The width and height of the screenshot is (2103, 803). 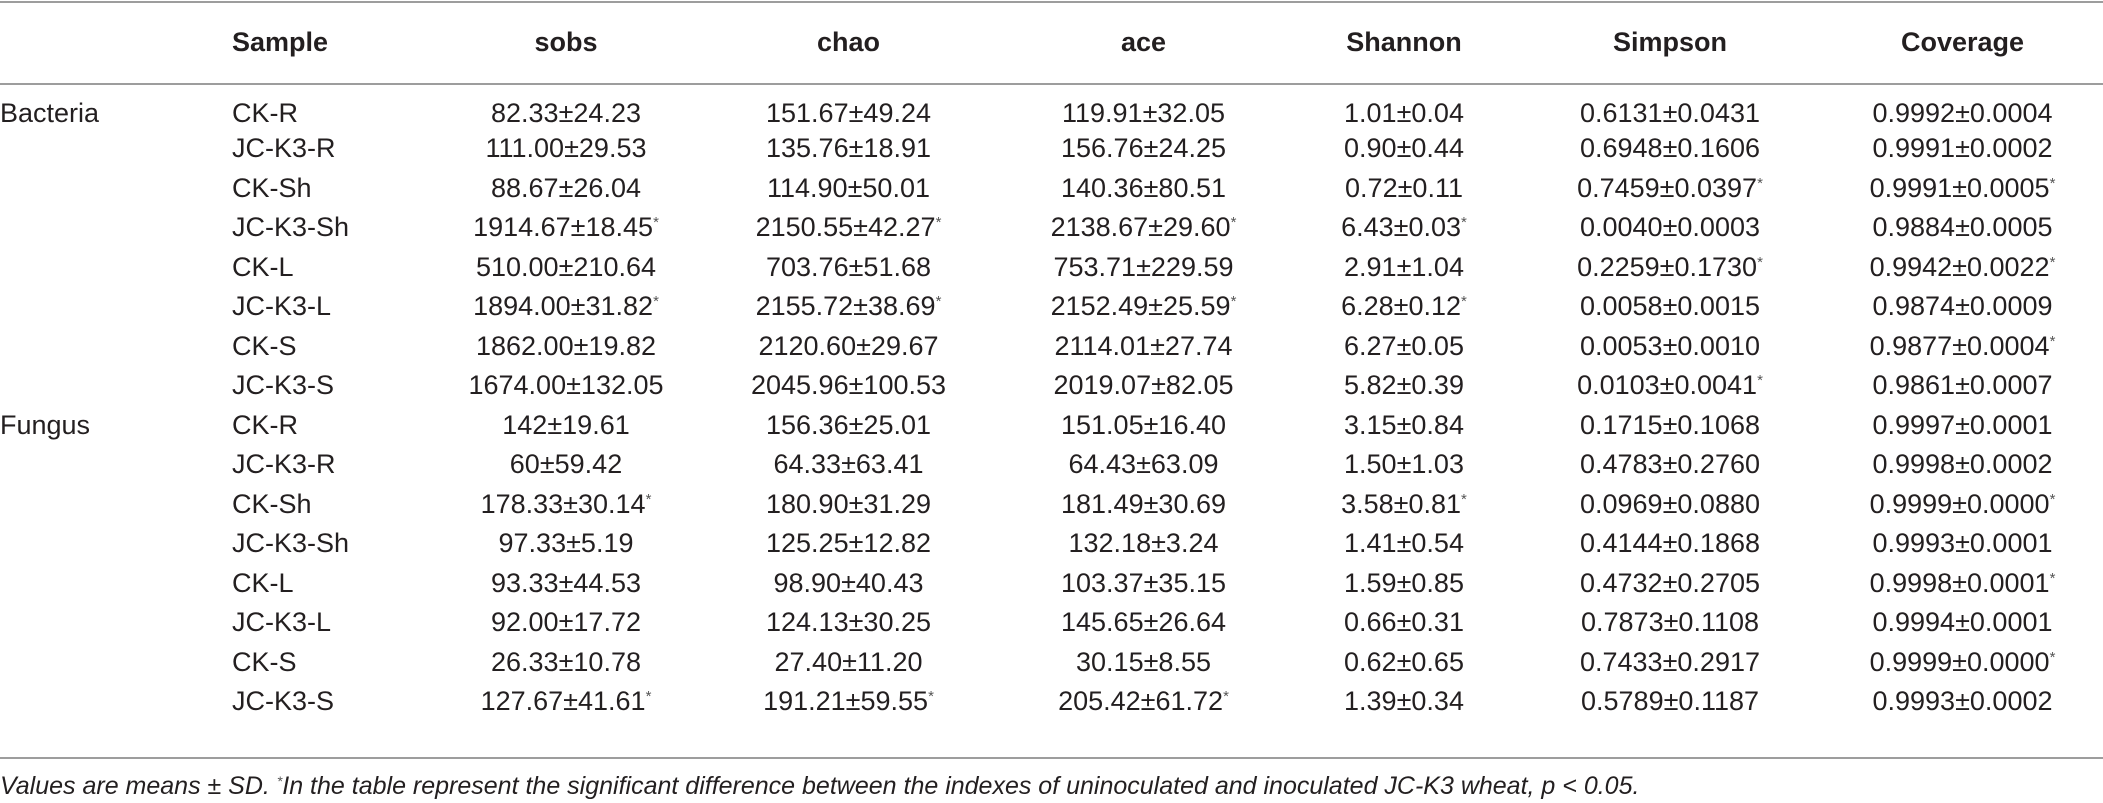 I want to click on shannon-cell: 5.82±0.39, so click(x=1404, y=386).